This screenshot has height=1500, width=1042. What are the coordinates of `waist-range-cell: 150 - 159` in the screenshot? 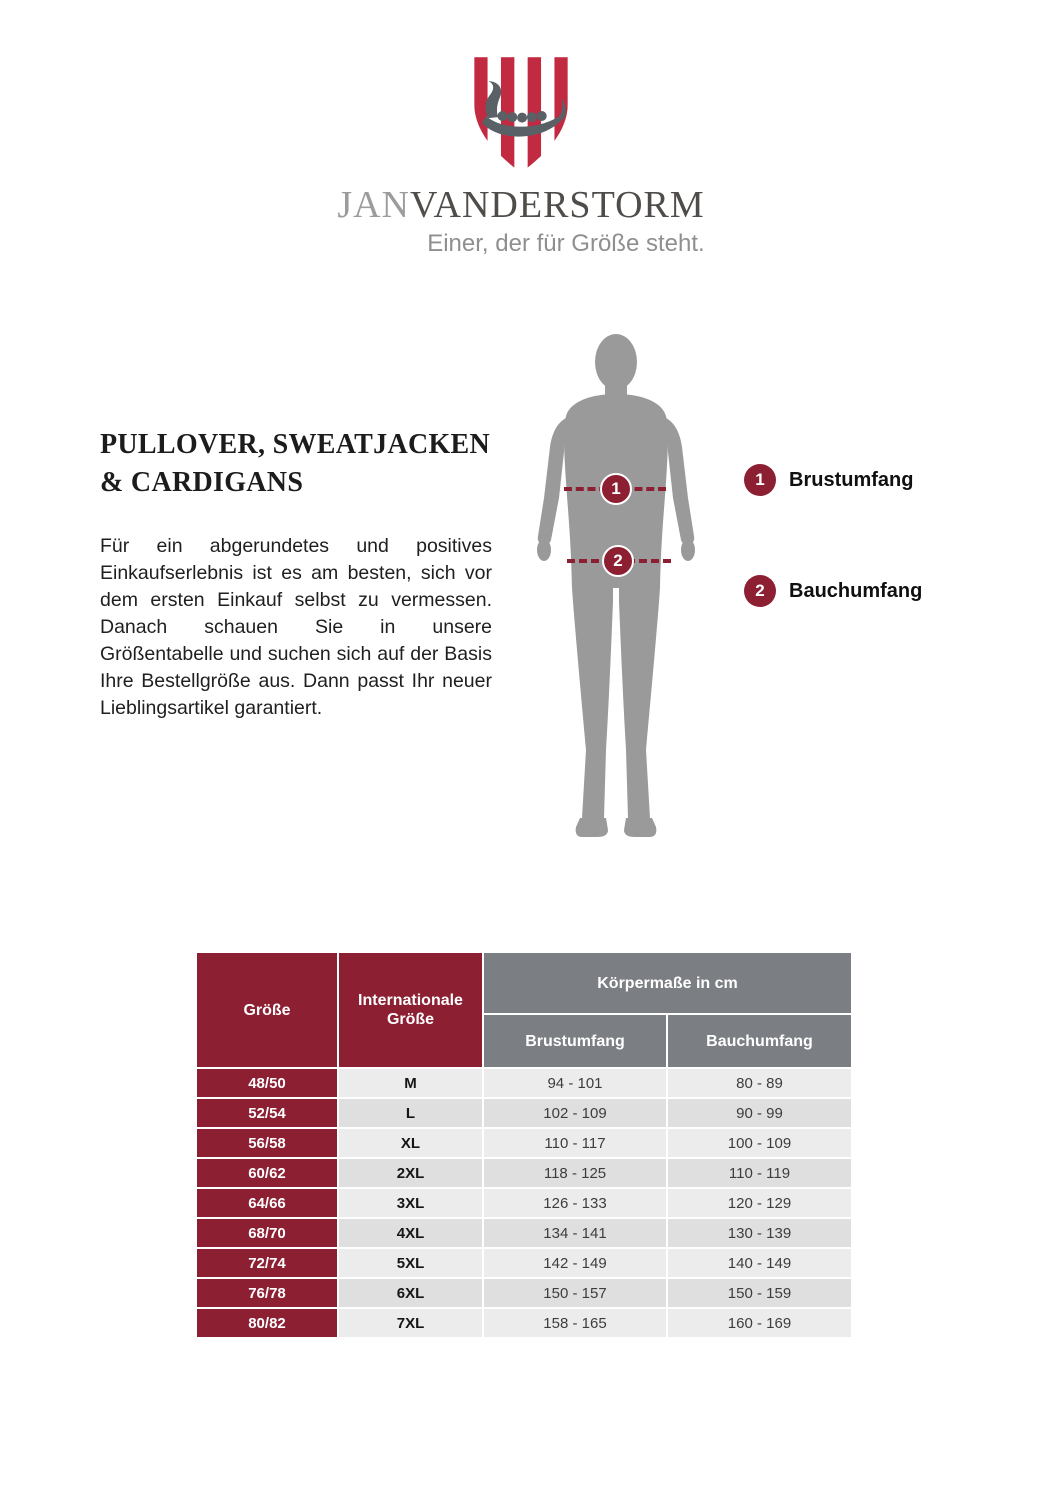 It's located at (759, 1293).